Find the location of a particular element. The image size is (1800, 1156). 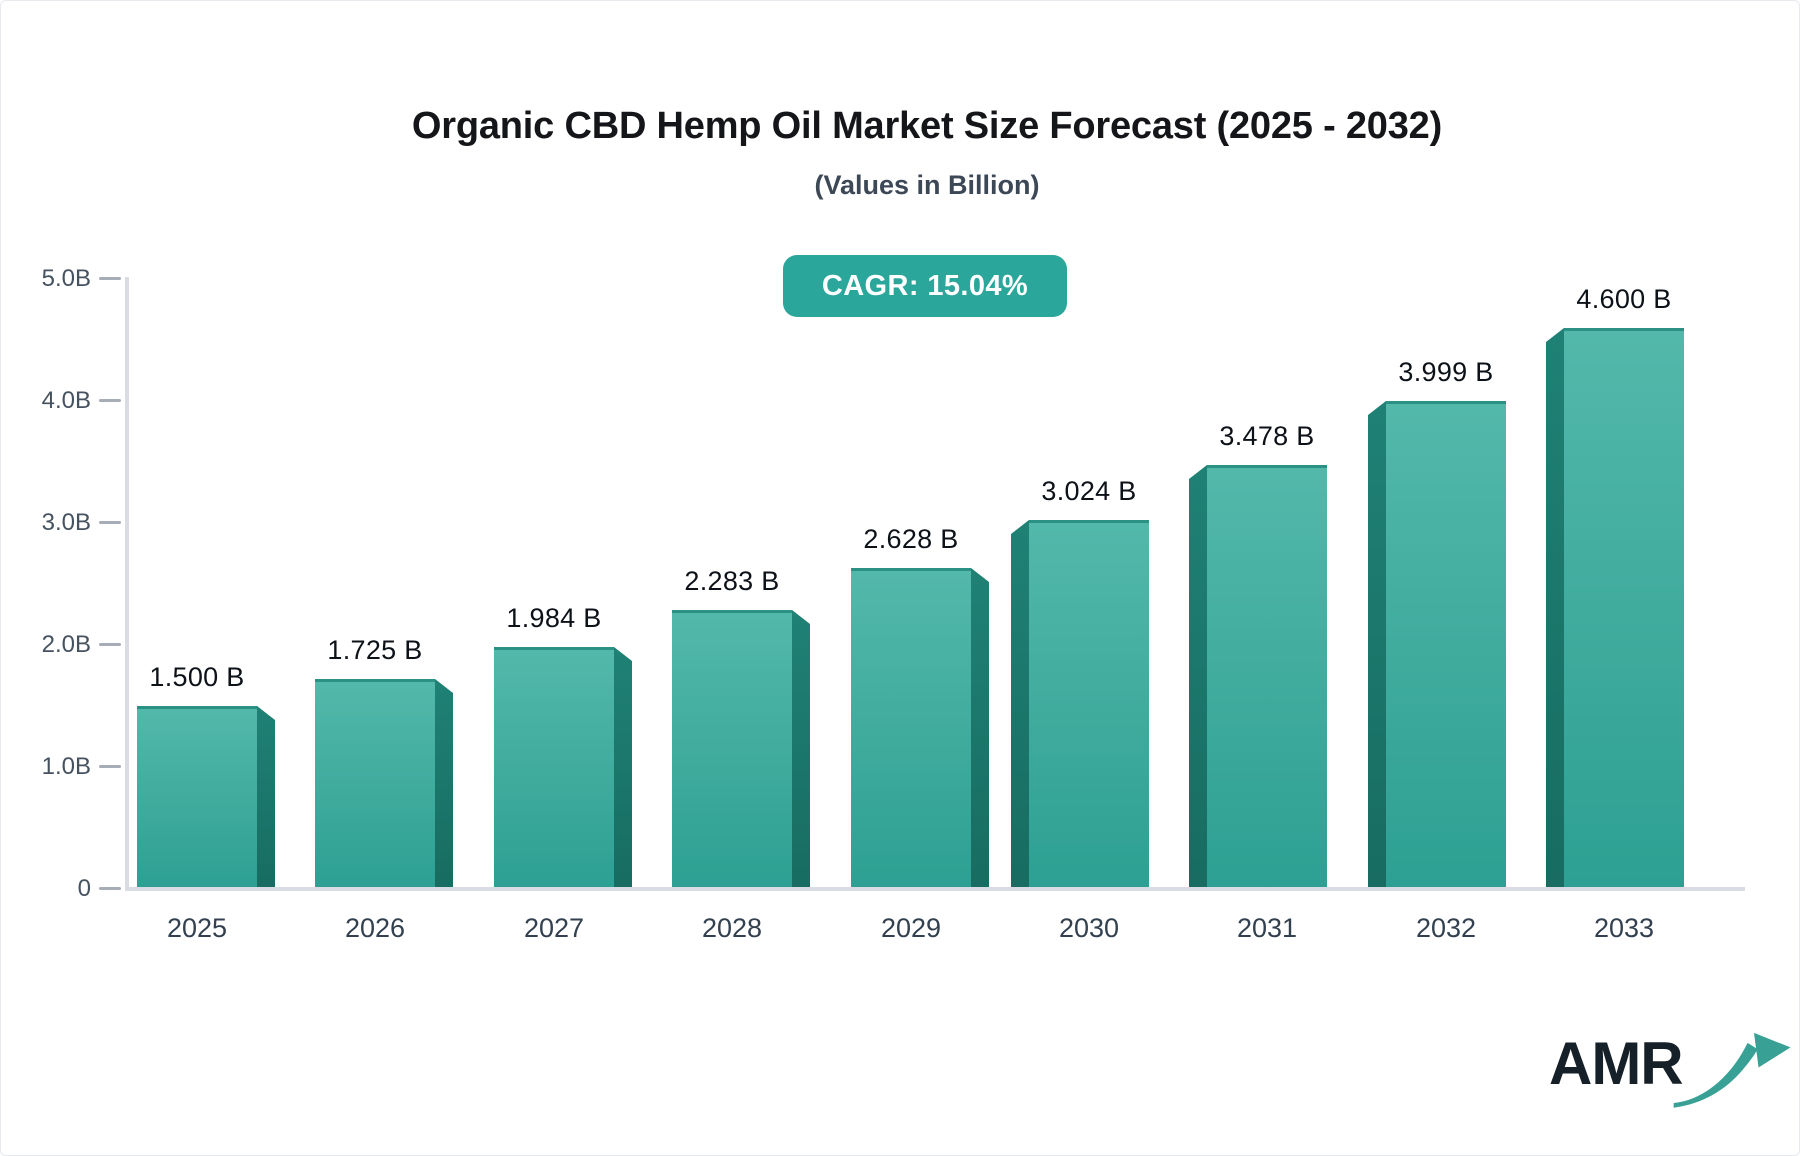

cagr-badge: CAGR: 15.04% is located at coordinates (925, 286).